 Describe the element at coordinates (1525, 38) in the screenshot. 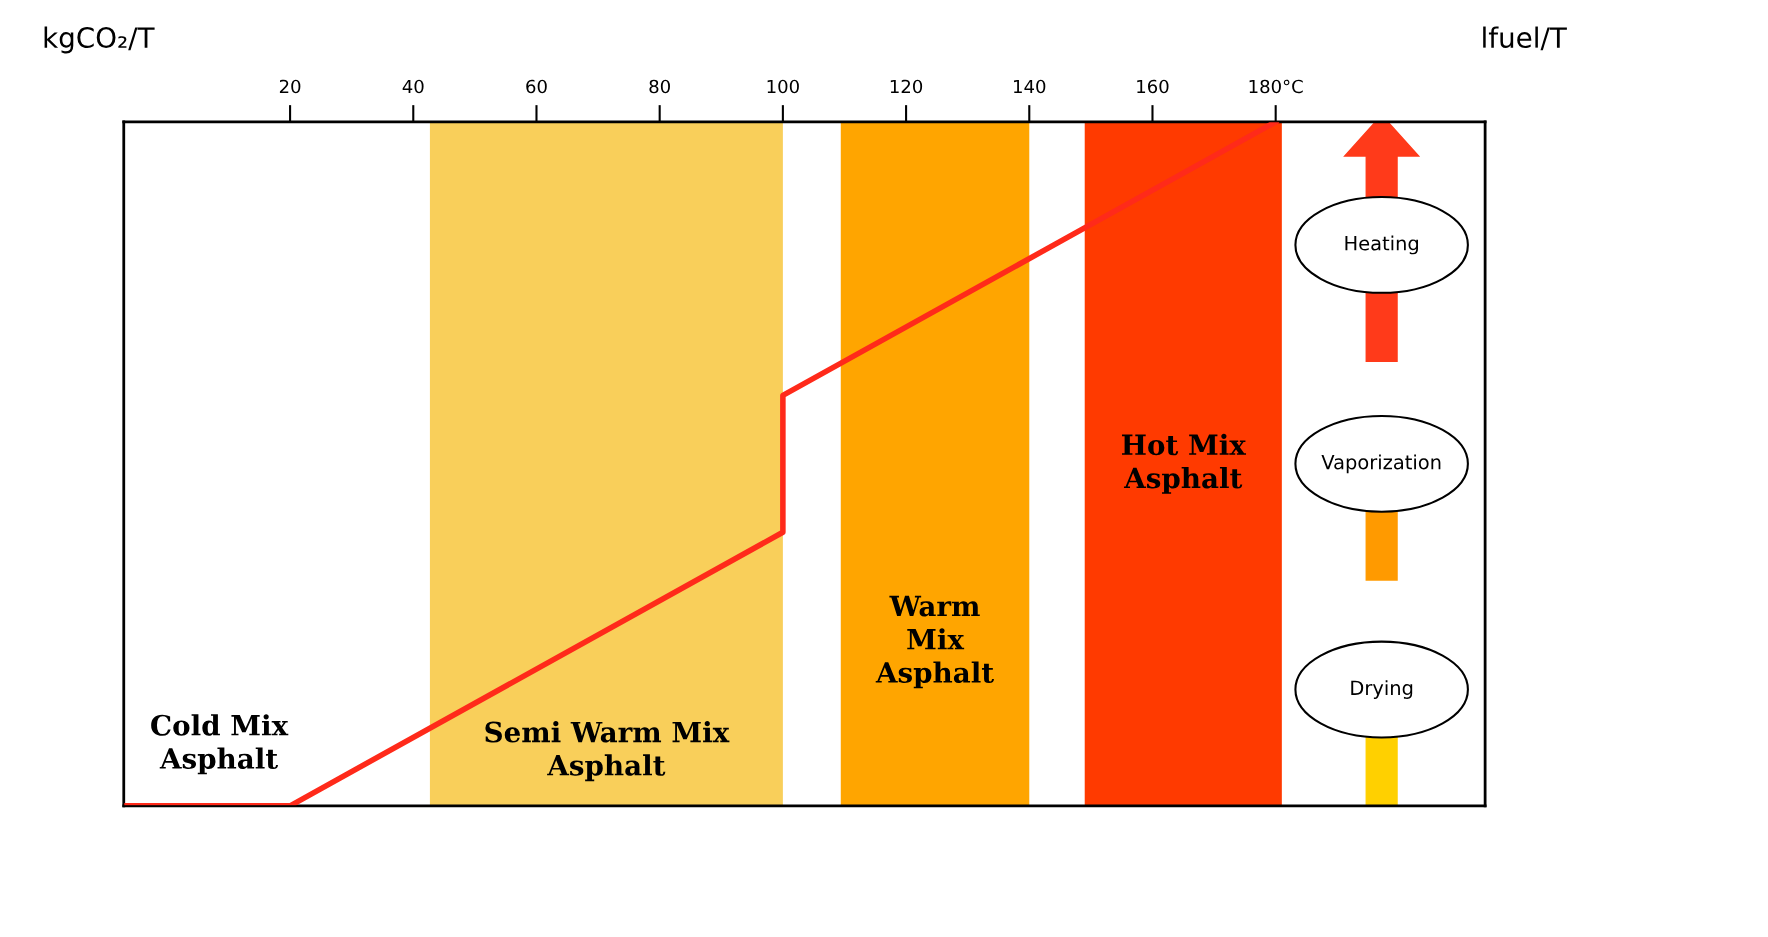

I see `y2-axis-title: lfuel/T` at that location.